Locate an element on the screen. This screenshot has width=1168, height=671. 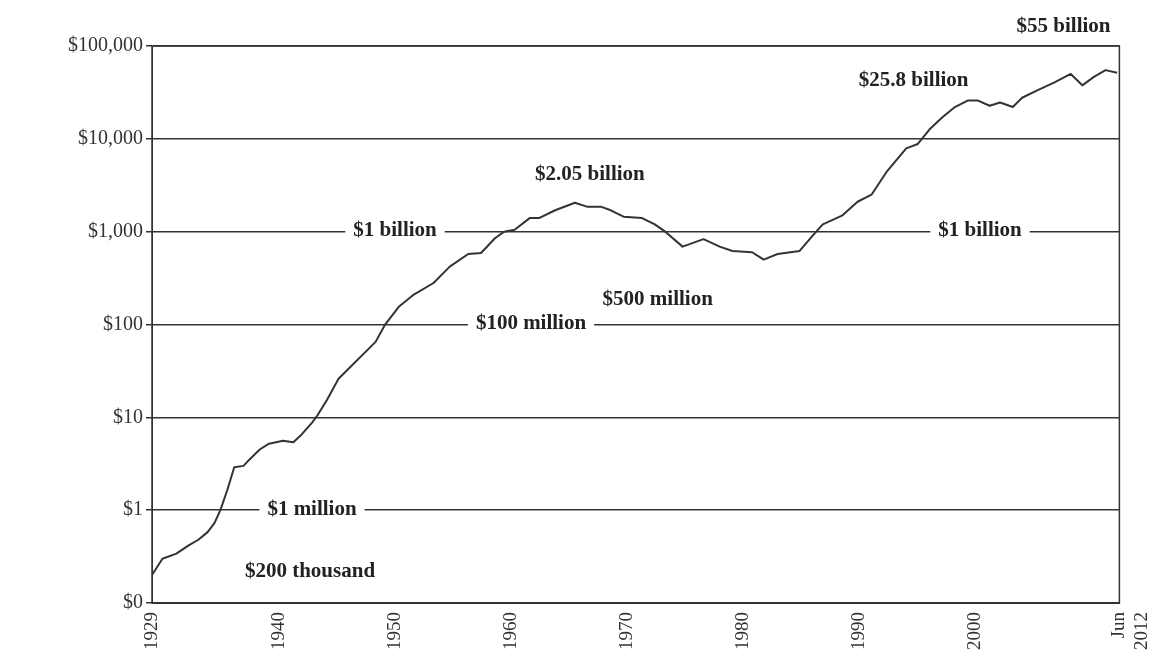
x-tick-label: 1990 is located at coordinates (857, 631).